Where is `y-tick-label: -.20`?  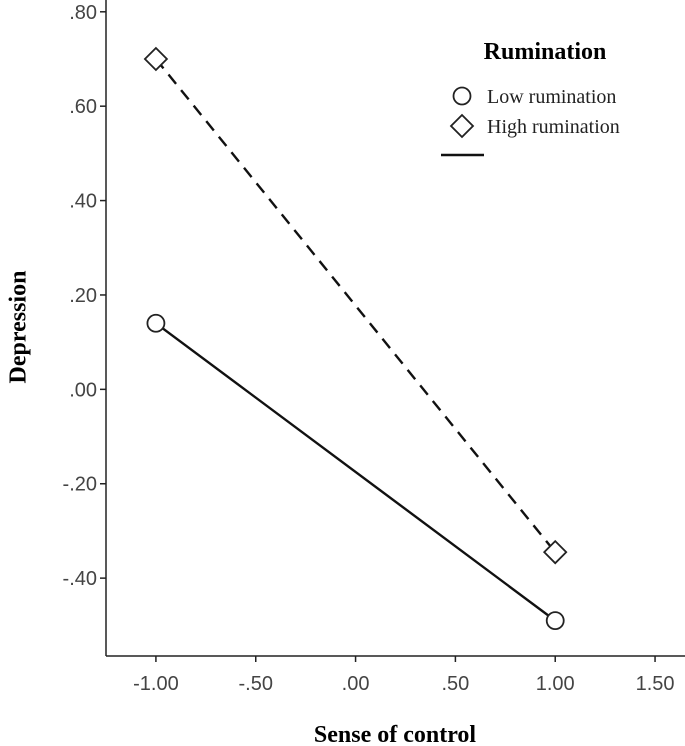 y-tick-label: -.20 is located at coordinates (80, 485).